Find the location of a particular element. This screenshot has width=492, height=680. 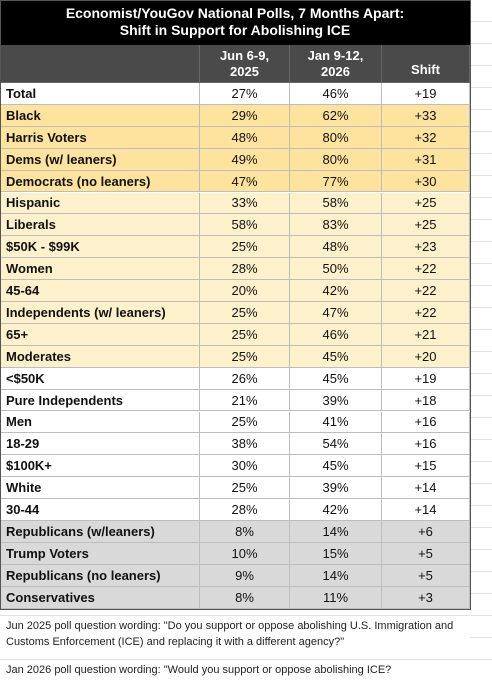

column-header: Shift is located at coordinates (426, 64).